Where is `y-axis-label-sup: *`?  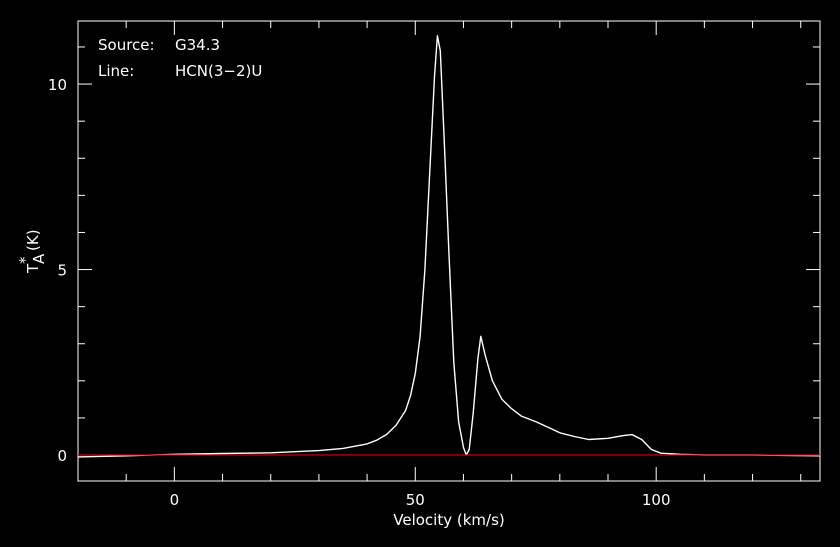
y-axis-label-sup: * is located at coordinates (25, 260).